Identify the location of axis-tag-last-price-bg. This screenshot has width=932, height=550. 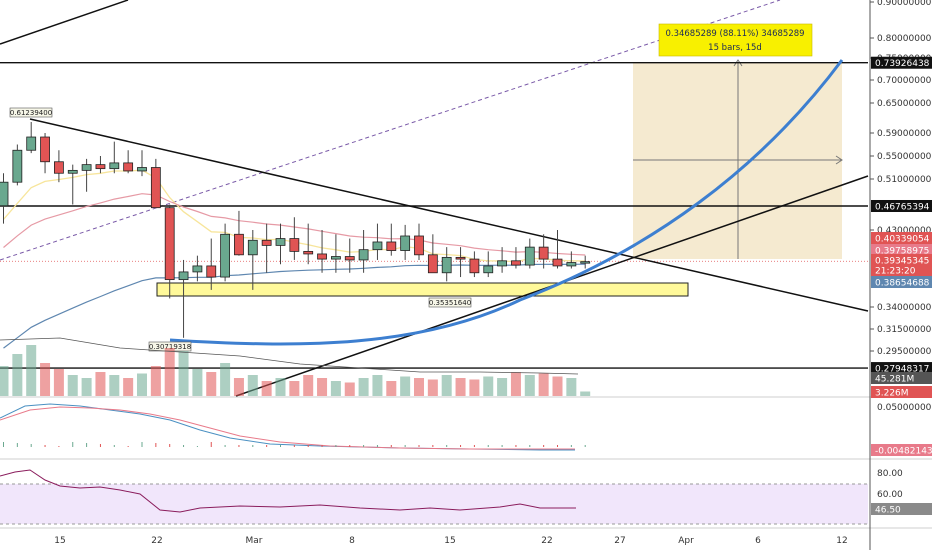
(901, 260).